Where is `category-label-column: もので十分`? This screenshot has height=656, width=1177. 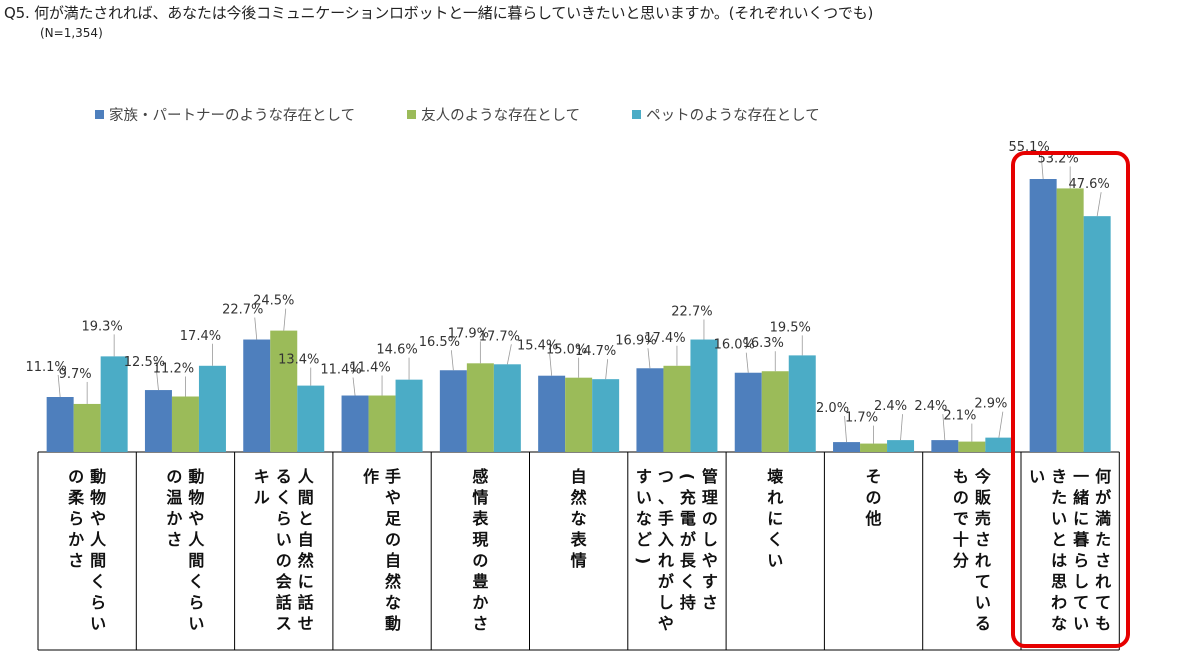
category-label-column: もので十分 is located at coordinates (961, 550).